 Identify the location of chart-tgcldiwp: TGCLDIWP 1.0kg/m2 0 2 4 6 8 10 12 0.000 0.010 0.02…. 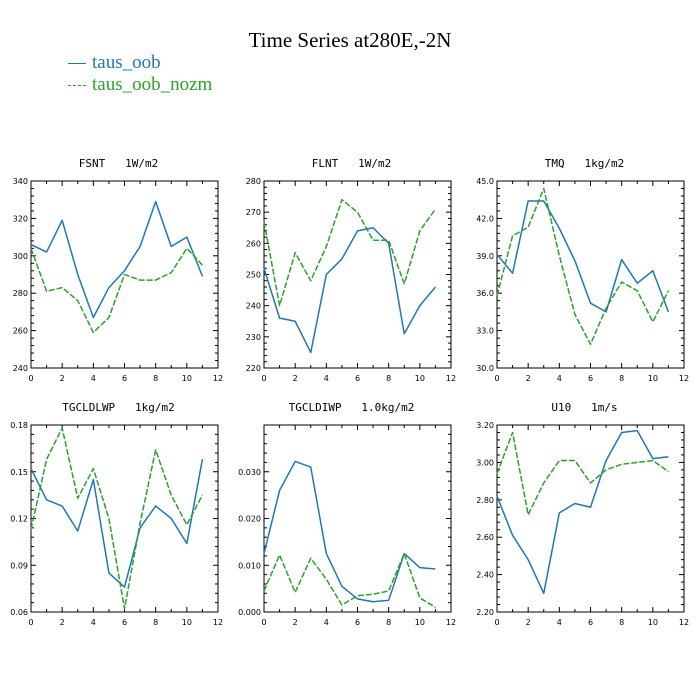
(347, 514).